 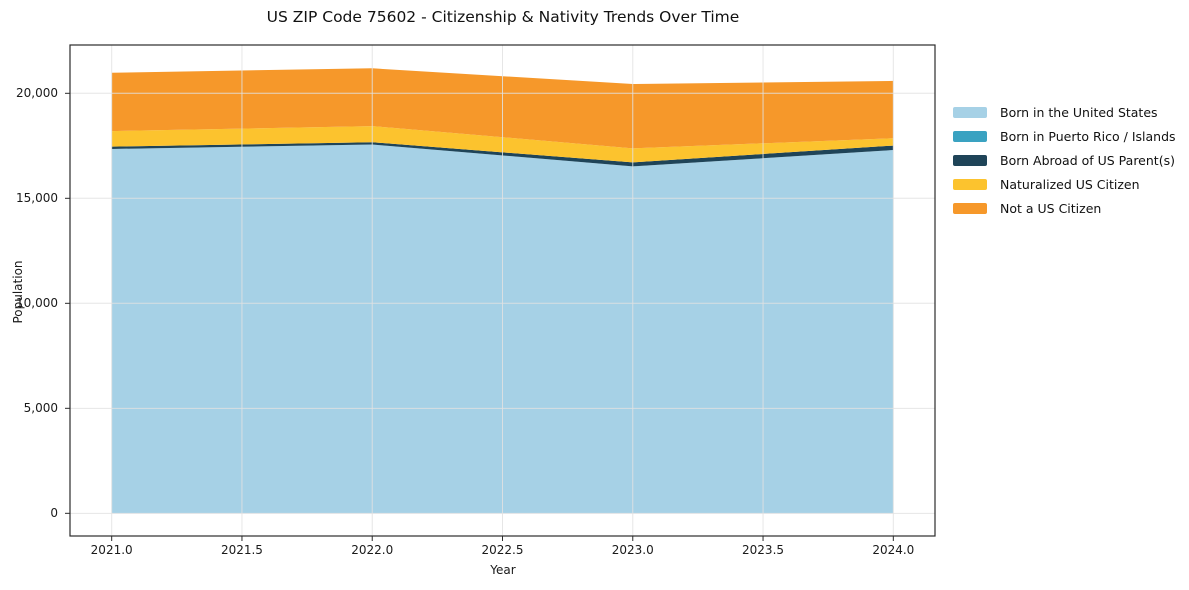 What do you see at coordinates (54, 513) in the screenshot?
I see `y-tick-label: 0` at bounding box center [54, 513].